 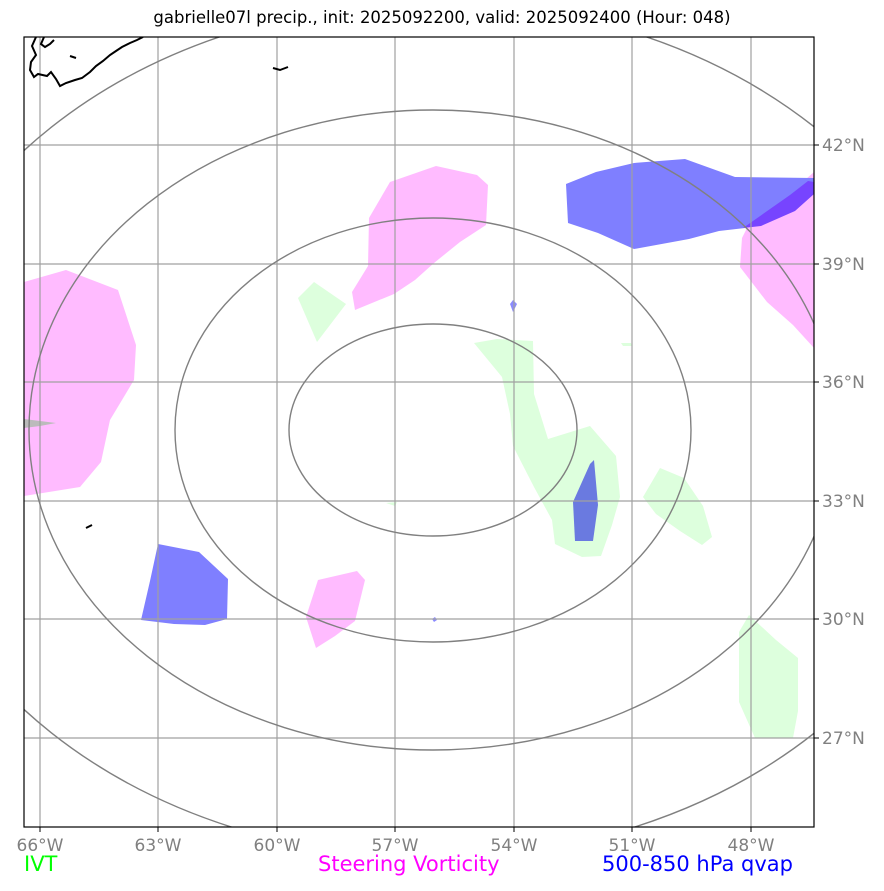 I want to click on lon-label: 51°W, so click(x=632, y=846).